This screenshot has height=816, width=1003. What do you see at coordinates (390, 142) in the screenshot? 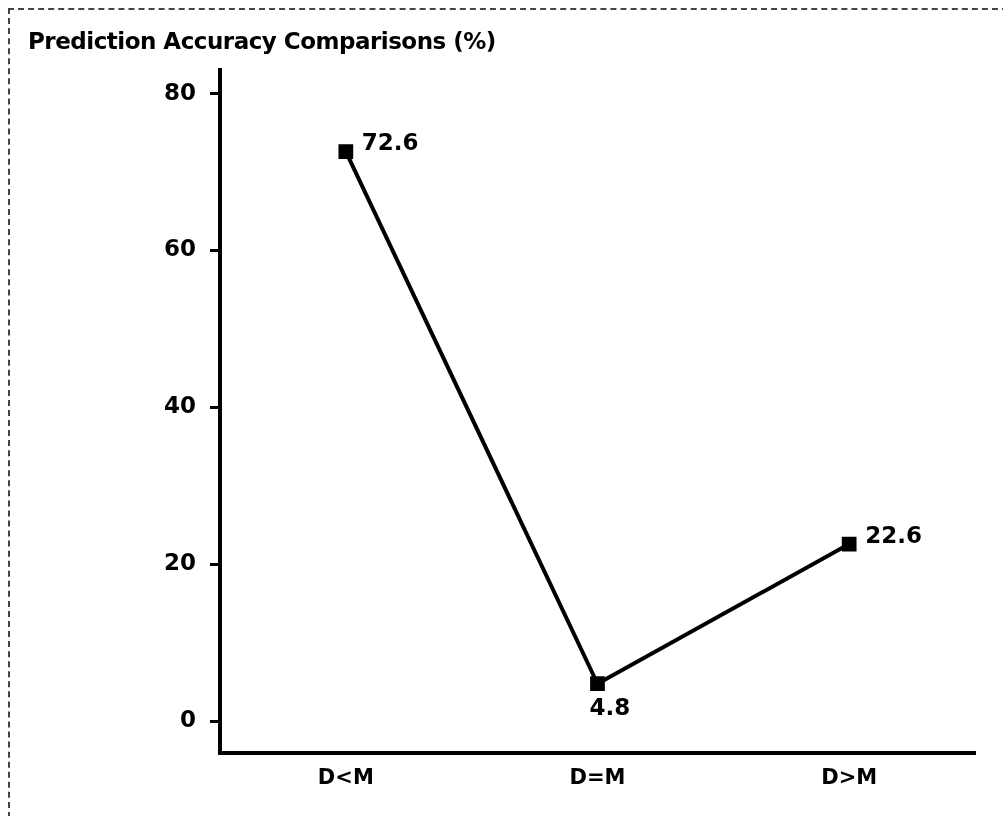
I see `data-label: 72.6` at bounding box center [390, 142].